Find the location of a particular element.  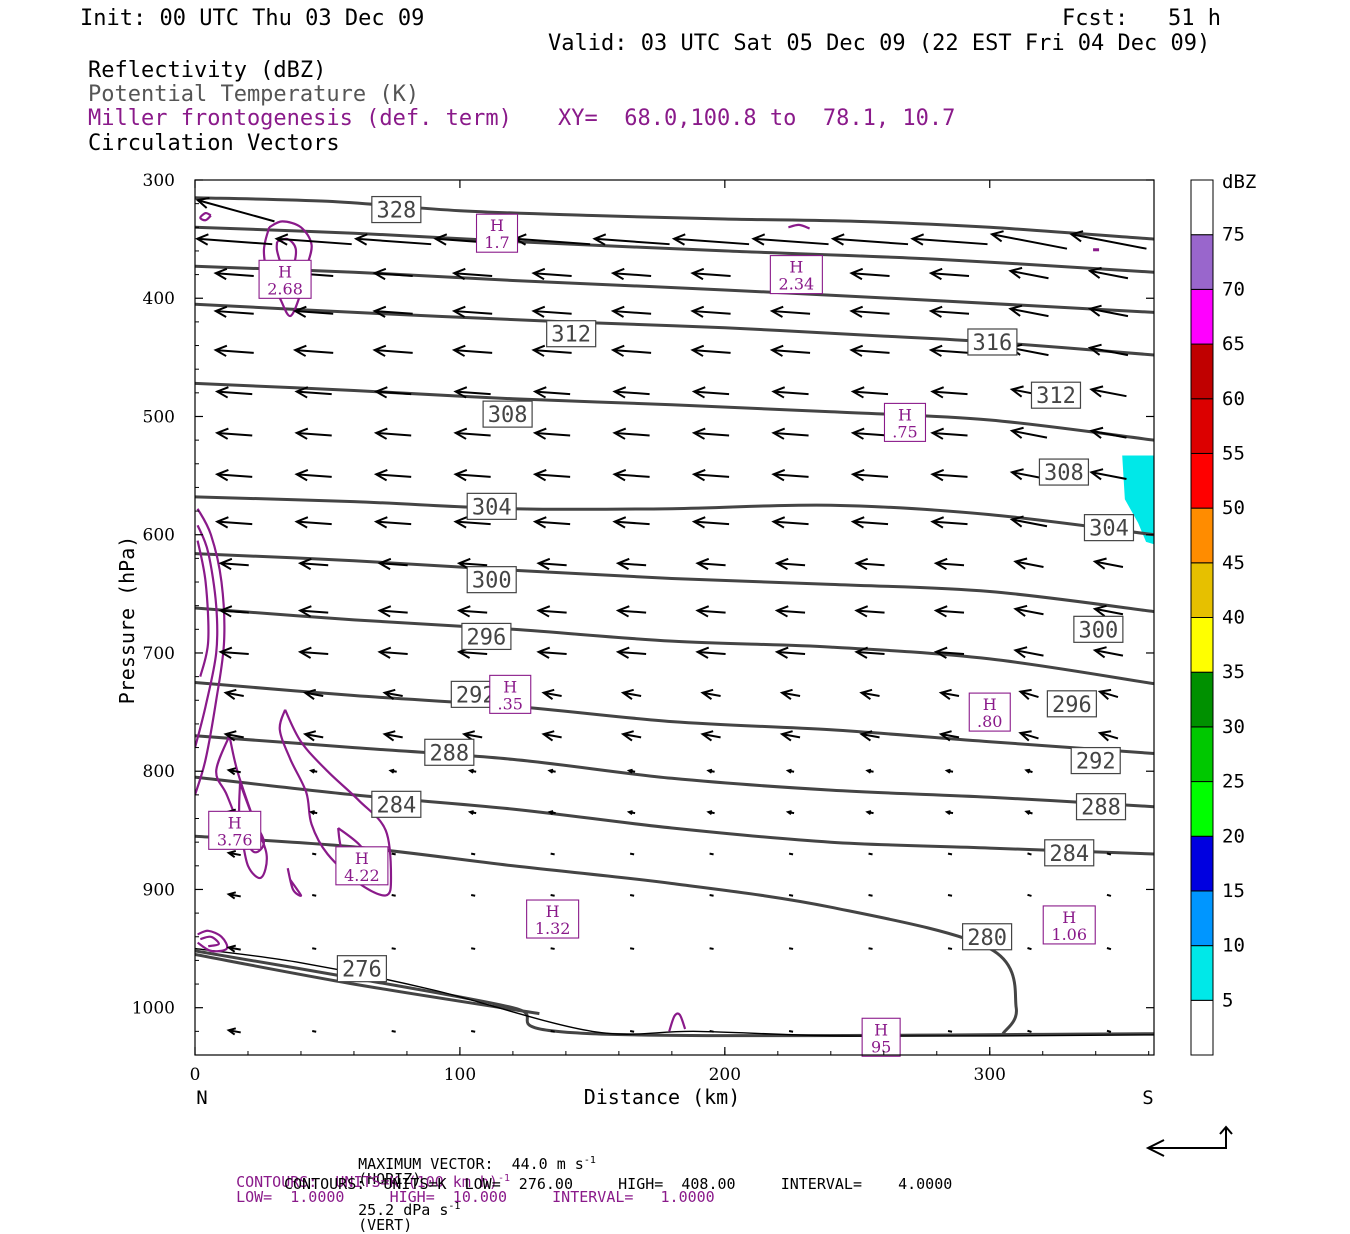

colorbar-unit: dBZ is located at coordinates (1239, 182).